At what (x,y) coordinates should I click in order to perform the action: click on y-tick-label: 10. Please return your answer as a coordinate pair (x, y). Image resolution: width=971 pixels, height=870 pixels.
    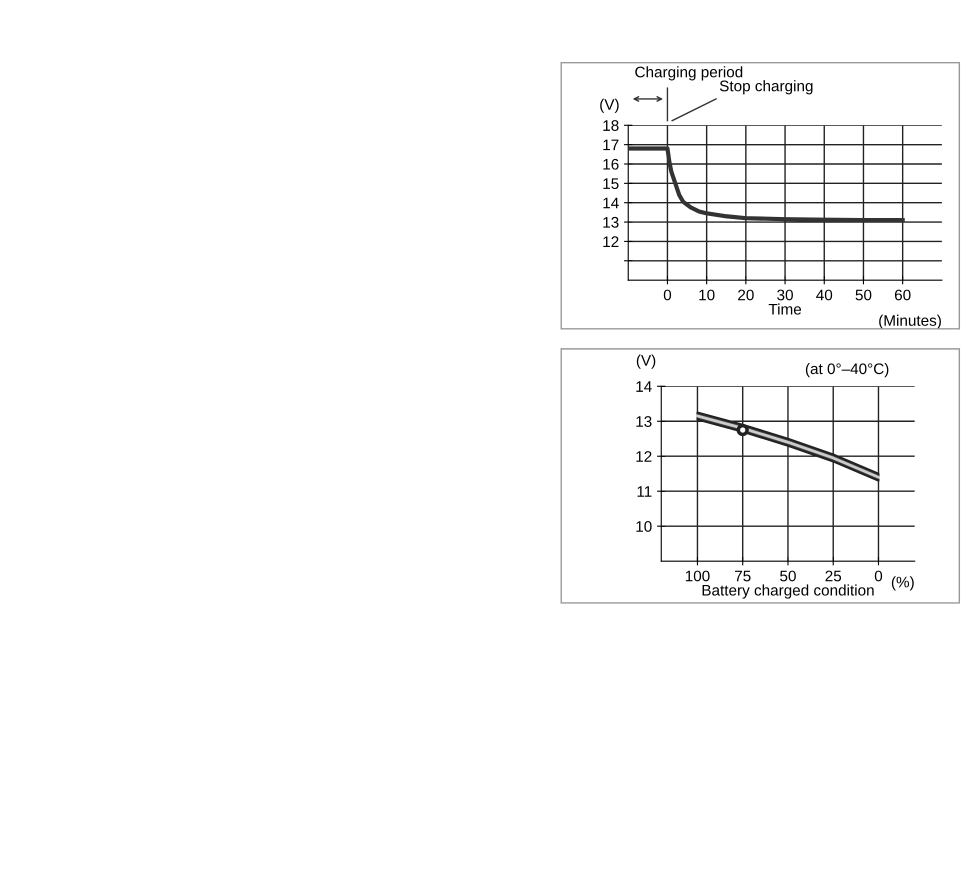
    Looking at the image, I should click on (644, 526).